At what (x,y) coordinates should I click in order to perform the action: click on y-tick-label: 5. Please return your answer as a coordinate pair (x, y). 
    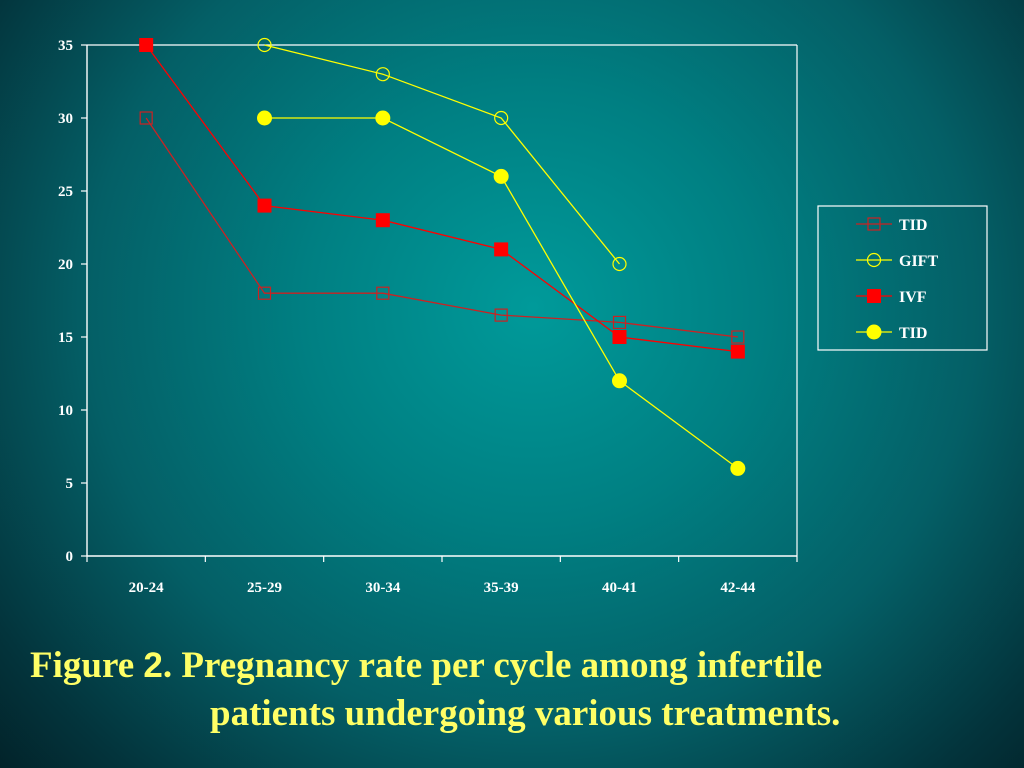
    Looking at the image, I should click on (70, 484).